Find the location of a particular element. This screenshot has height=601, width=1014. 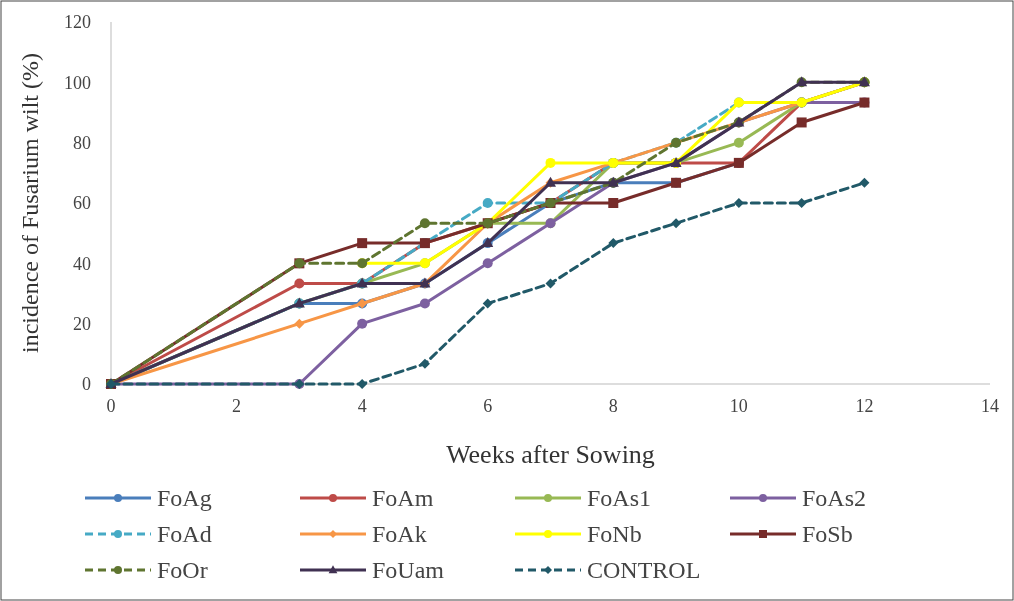

y-tick-label: 20 is located at coordinates (82, 323).